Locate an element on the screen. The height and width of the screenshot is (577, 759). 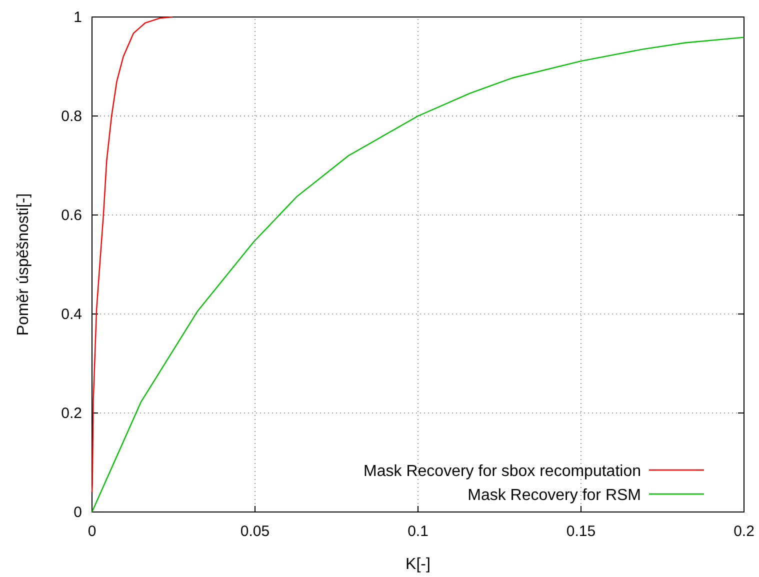
line-series is located at coordinates (132, 254).